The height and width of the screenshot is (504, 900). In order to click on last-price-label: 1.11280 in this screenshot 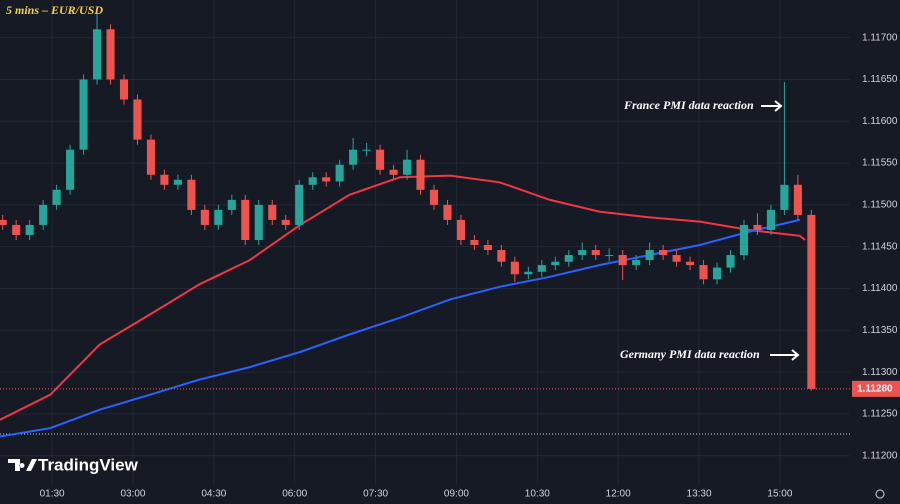, I will do `click(875, 388)`.